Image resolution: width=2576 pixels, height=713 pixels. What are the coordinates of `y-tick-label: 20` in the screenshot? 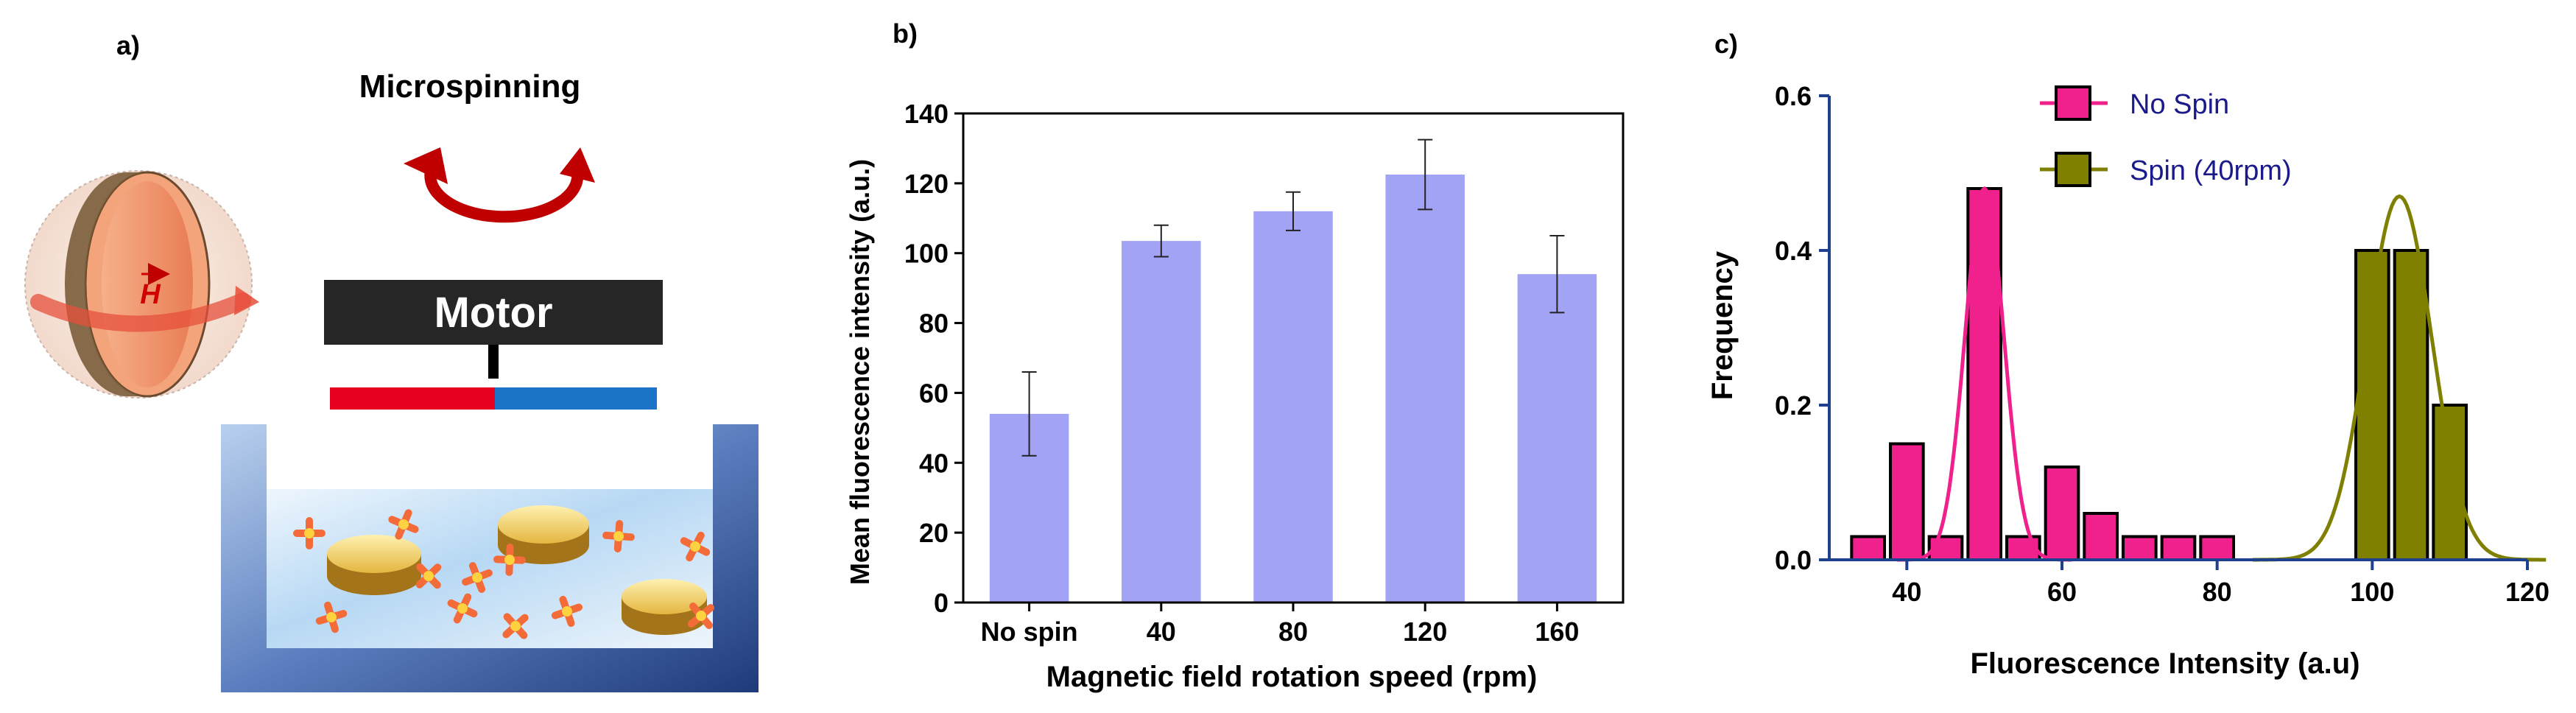 It's located at (934, 533).